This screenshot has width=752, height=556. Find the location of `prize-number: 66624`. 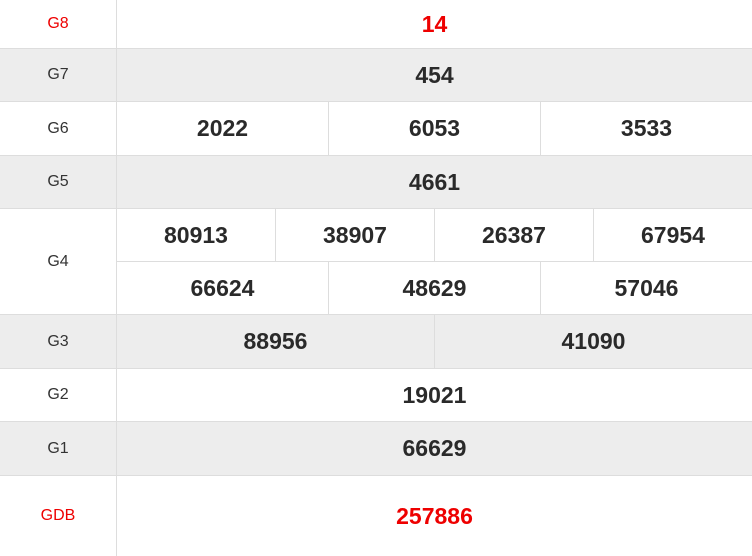

prize-number: 66624 is located at coordinates (222, 287).